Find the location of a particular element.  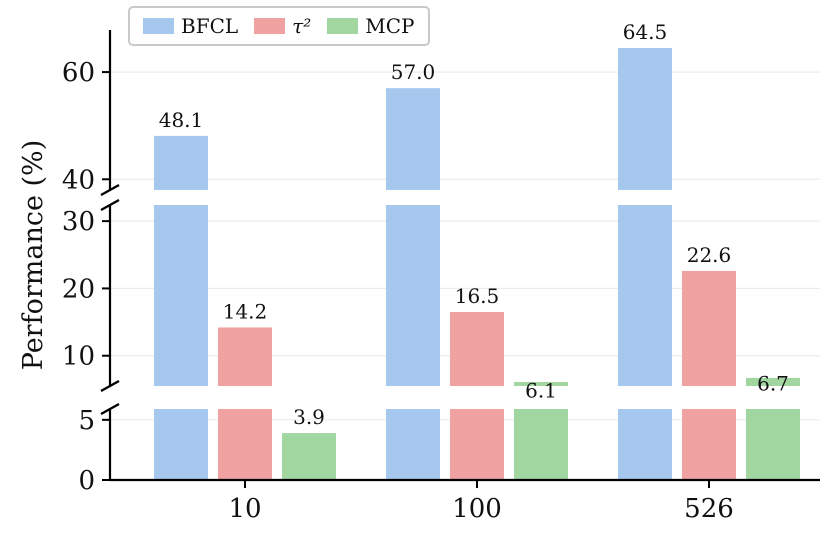

value-label-mcp-100: 6.1 is located at coordinates (541, 391).